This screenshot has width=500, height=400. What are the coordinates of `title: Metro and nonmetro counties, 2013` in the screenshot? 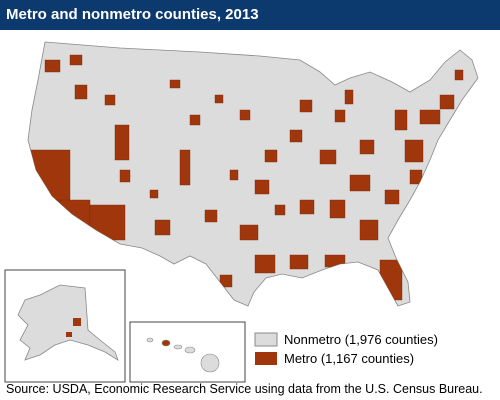 It's located at (132, 14).